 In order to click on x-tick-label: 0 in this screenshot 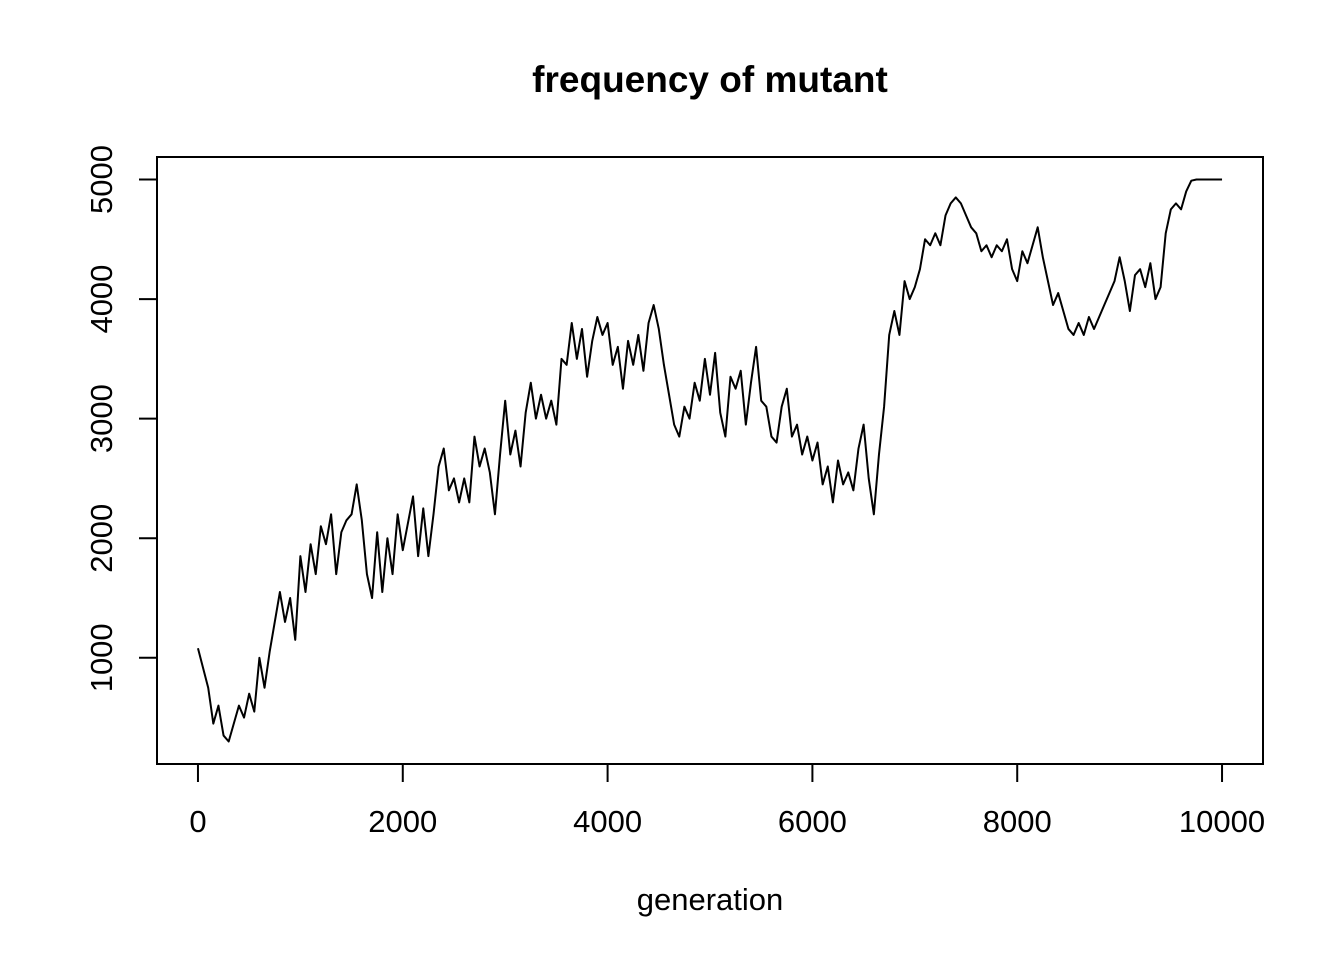, I will do `click(197, 821)`.